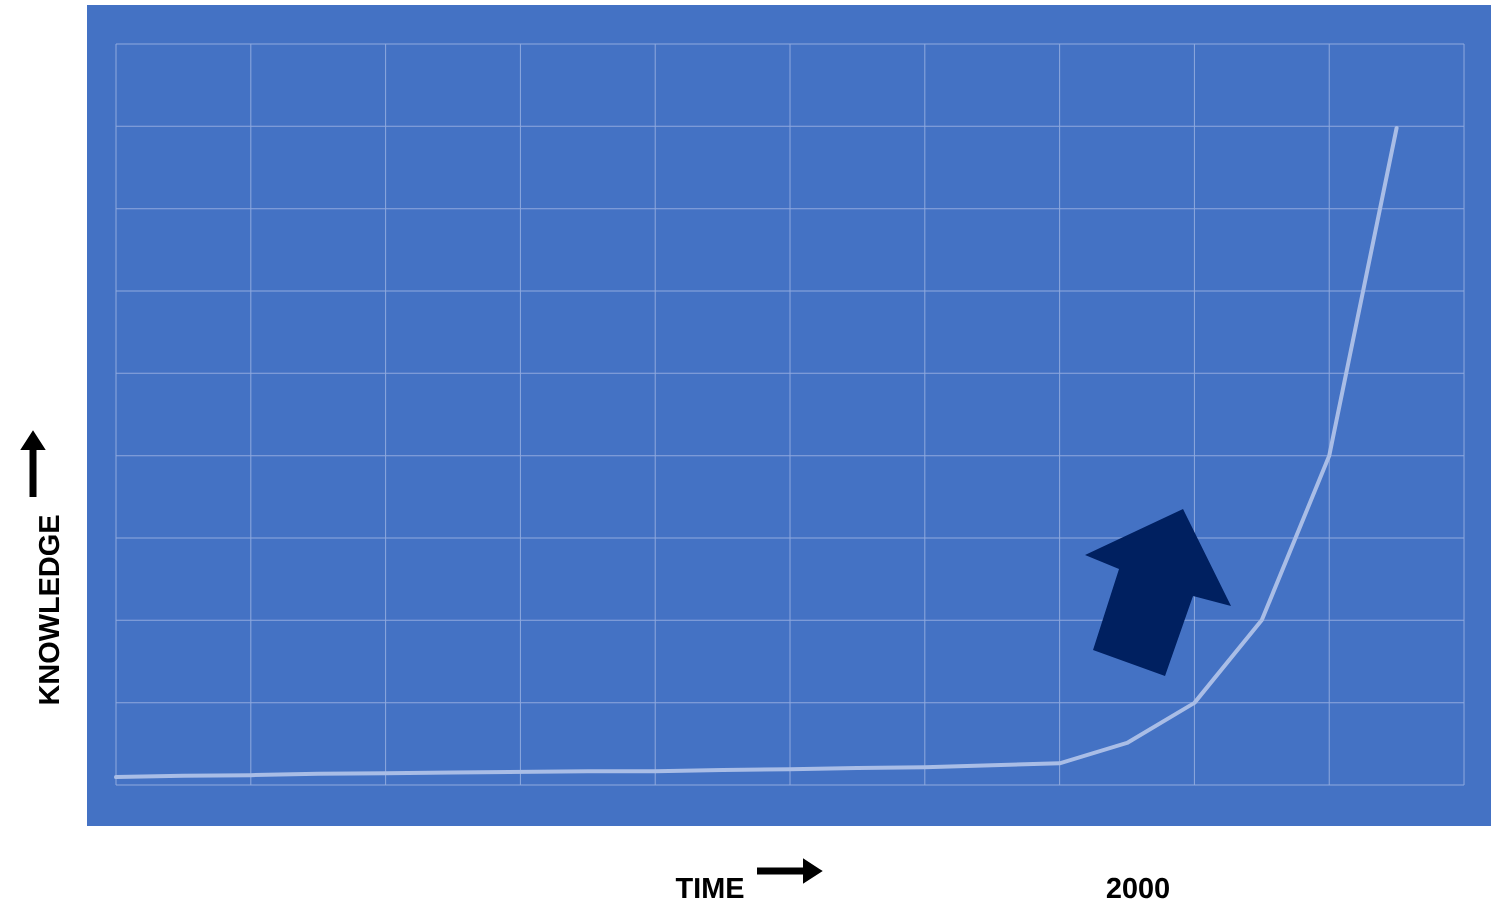  What do you see at coordinates (709, 888) in the screenshot?
I see `x-axis-title: TIME` at bounding box center [709, 888].